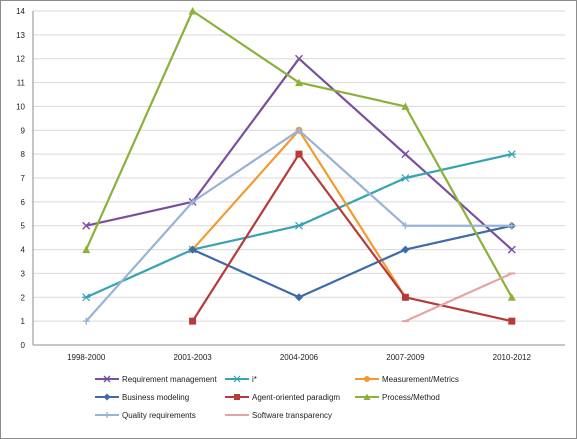 This screenshot has width=577, height=439. What do you see at coordinates (23, 297) in the screenshot?
I see `y-tick-label: 2` at bounding box center [23, 297].